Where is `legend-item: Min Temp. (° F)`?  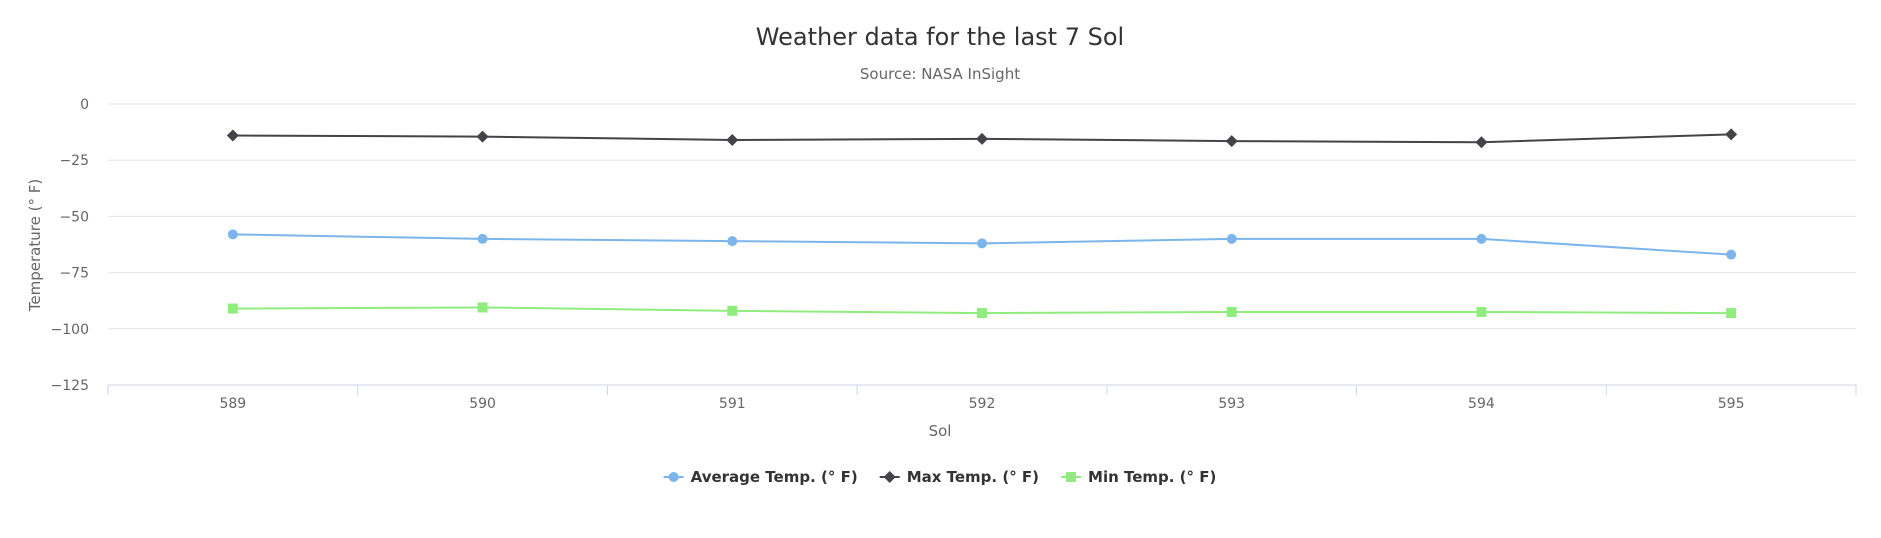 legend-item: Min Temp. (° F) is located at coordinates (1138, 477).